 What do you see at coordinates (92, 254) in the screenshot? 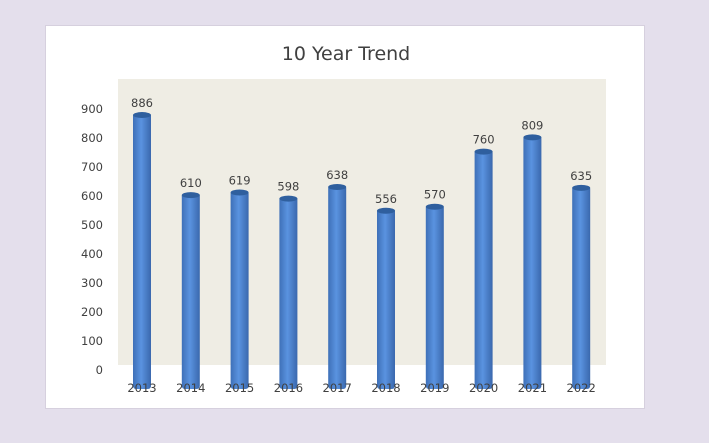
I see `y-tick-label: 400` at bounding box center [92, 254].